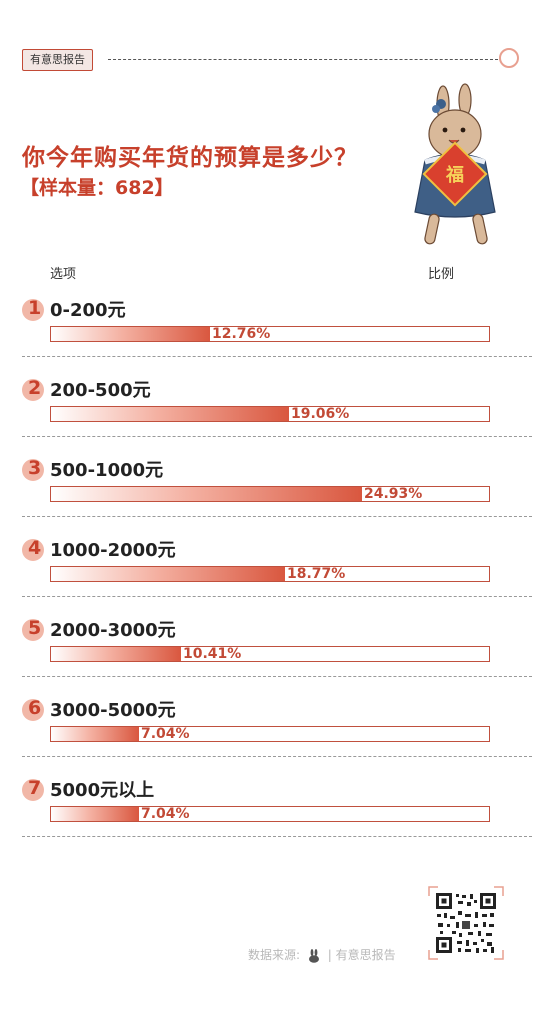 This screenshot has height=1030, width=550. I want to click on rank-number: 6, so click(35, 708).